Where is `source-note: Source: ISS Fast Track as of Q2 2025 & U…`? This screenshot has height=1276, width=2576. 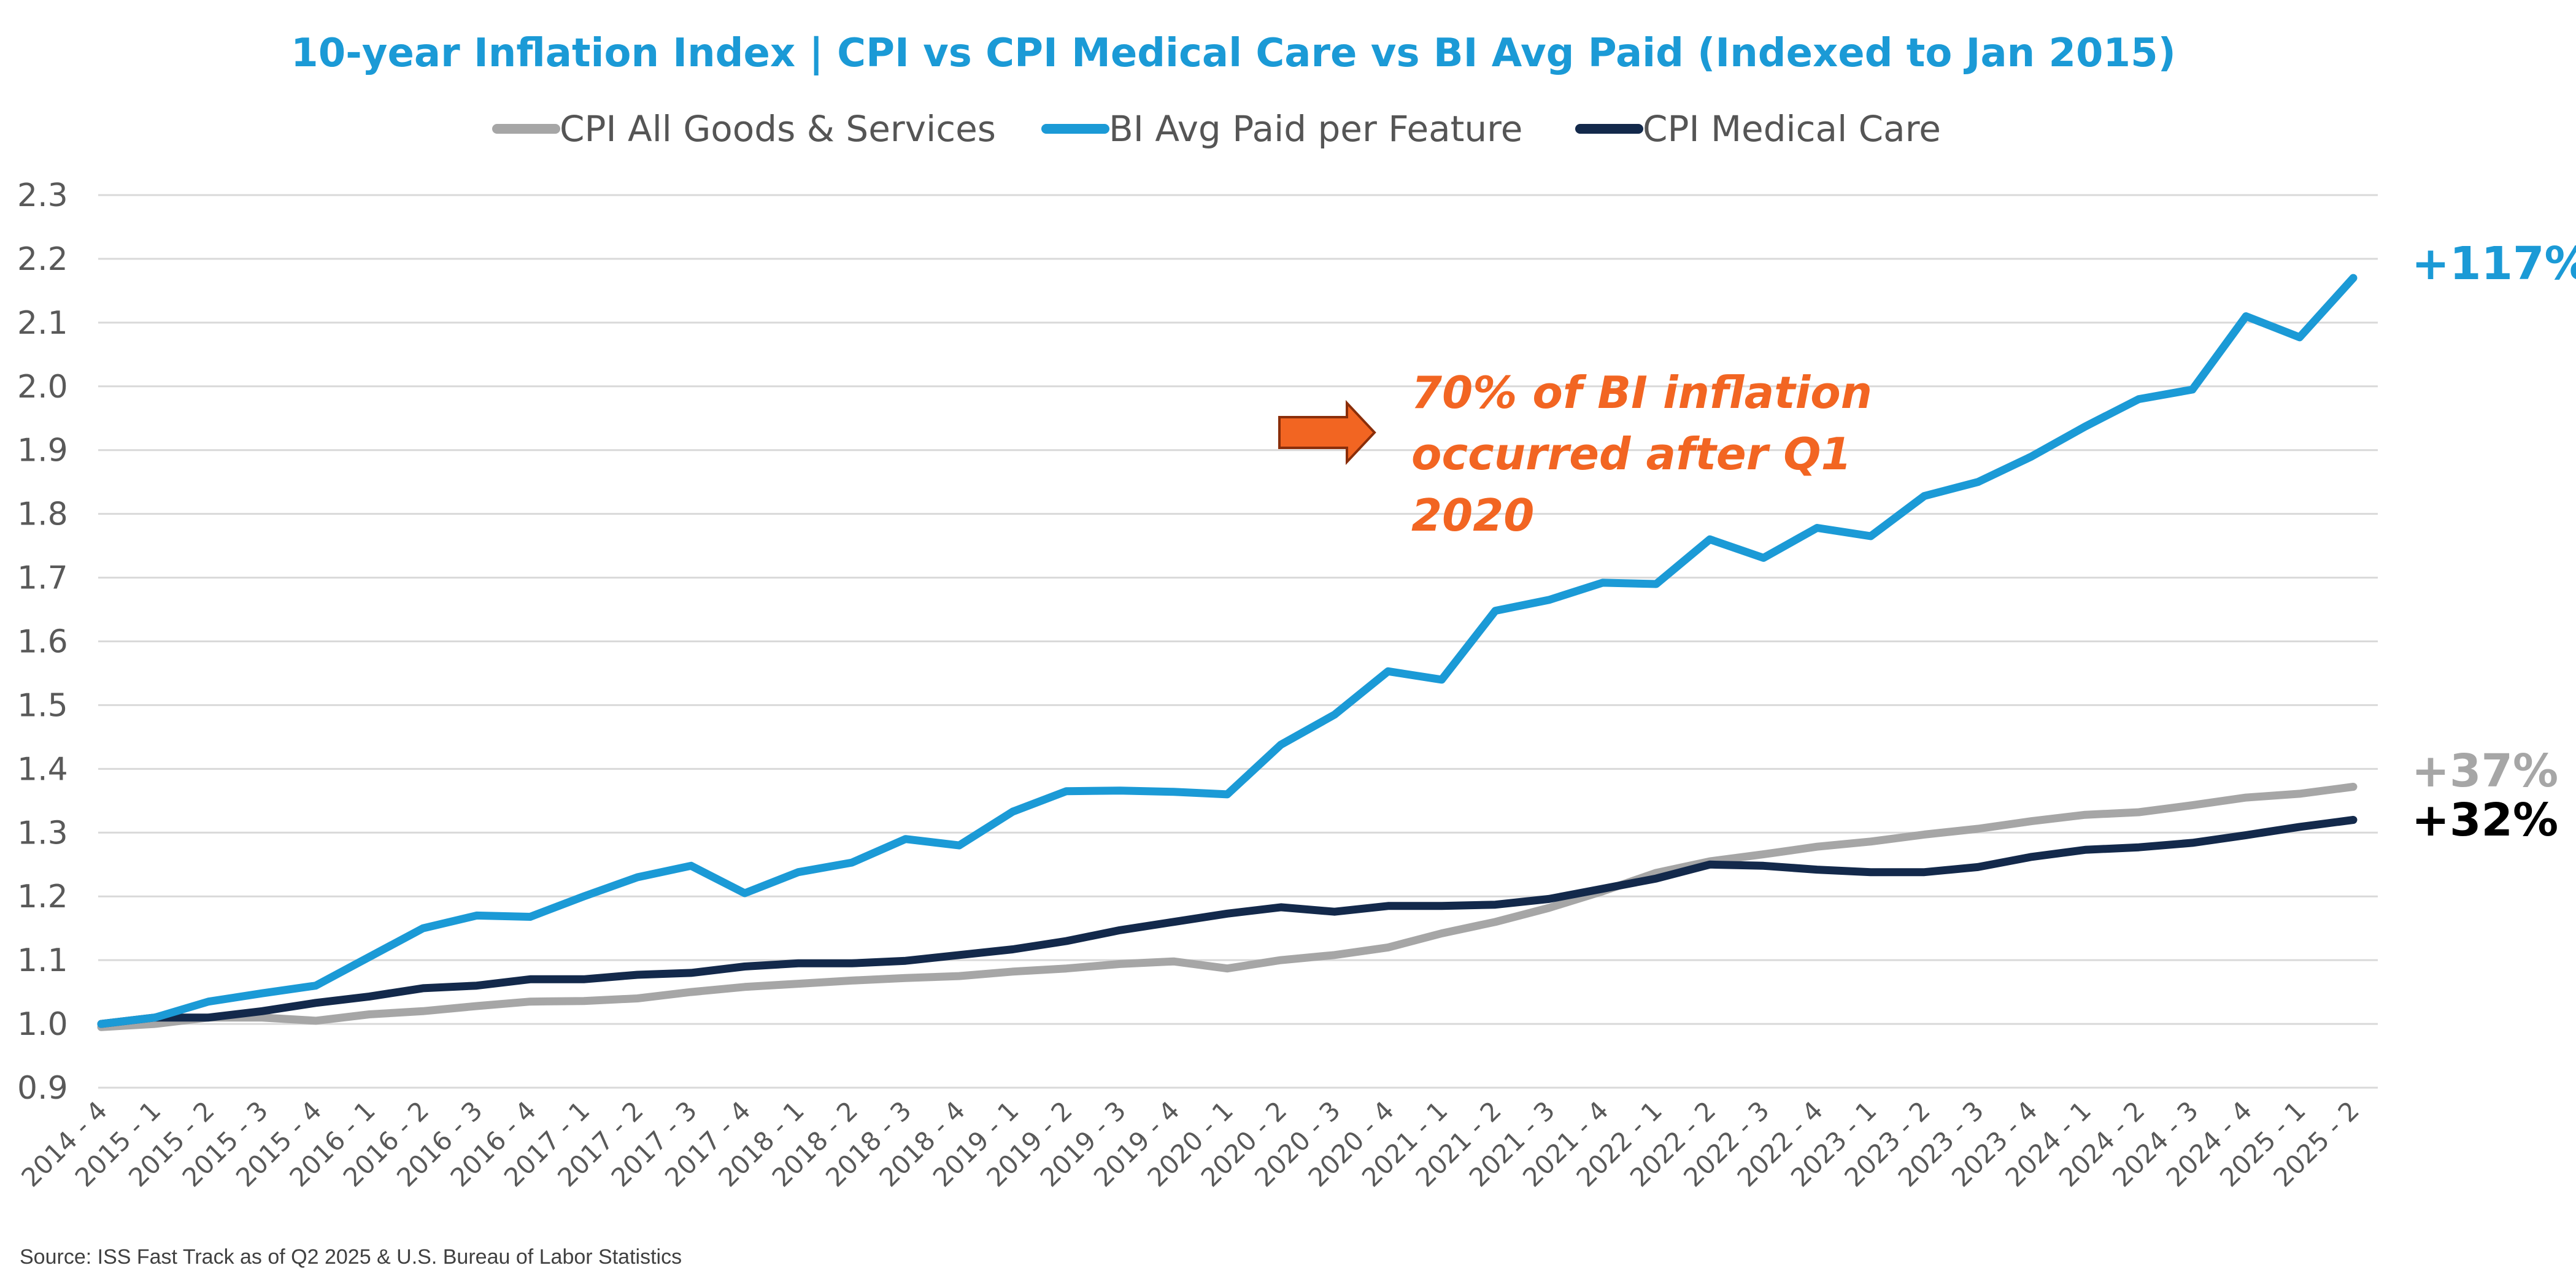 source-note: Source: ISS Fast Track as of Q2 2025 & U… is located at coordinates (351, 1257).